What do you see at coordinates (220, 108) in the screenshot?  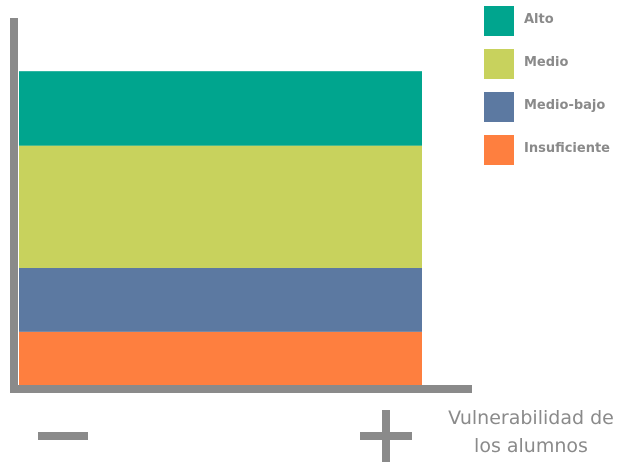 I see `bar-segment-alto` at bounding box center [220, 108].